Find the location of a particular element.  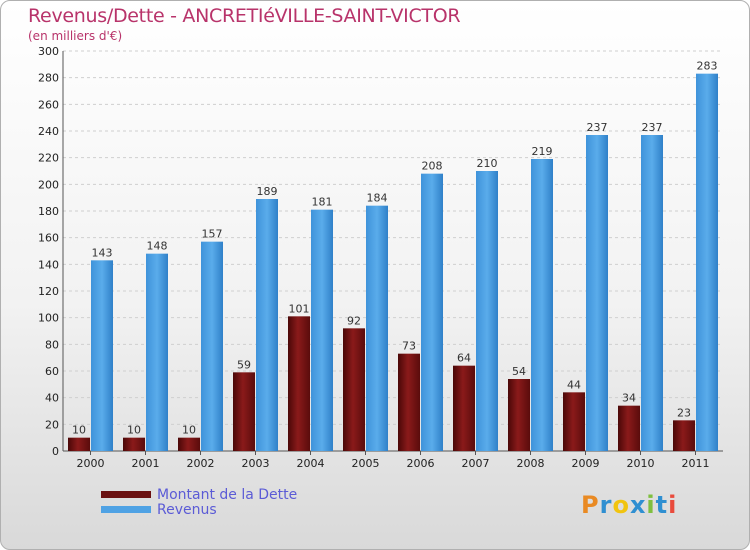

x-tick-label: 2007 is located at coordinates (476, 463).